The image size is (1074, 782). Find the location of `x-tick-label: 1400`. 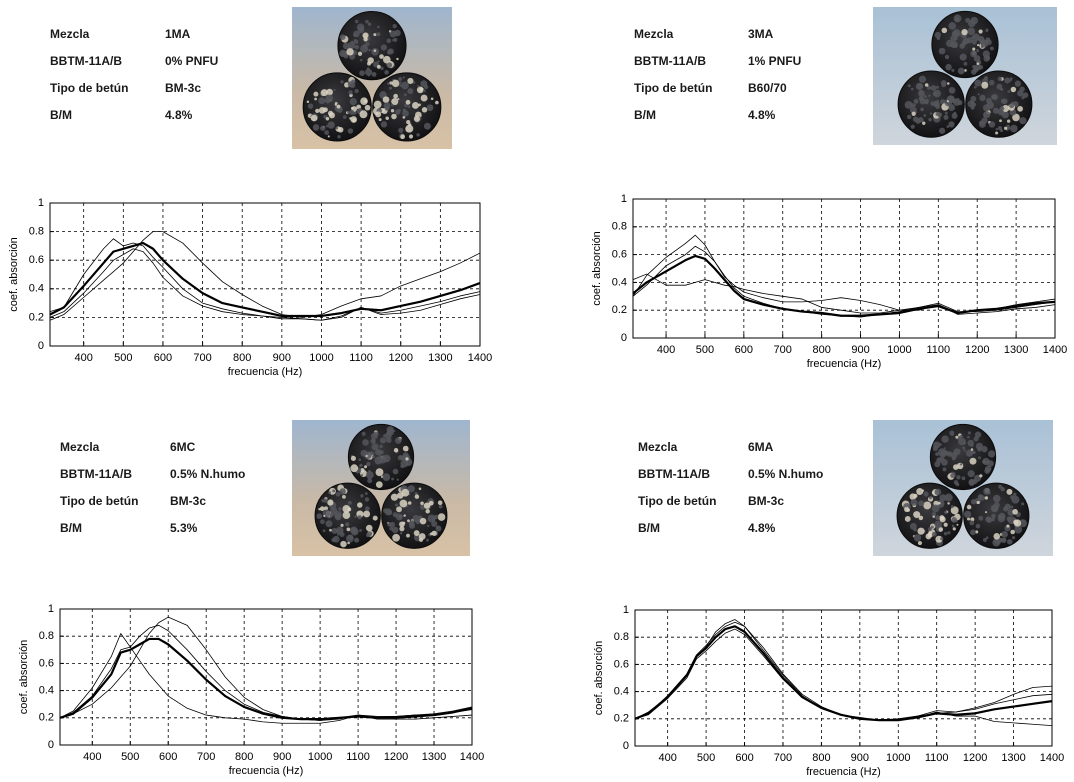

x-tick-label: 1400 is located at coordinates (1055, 350).